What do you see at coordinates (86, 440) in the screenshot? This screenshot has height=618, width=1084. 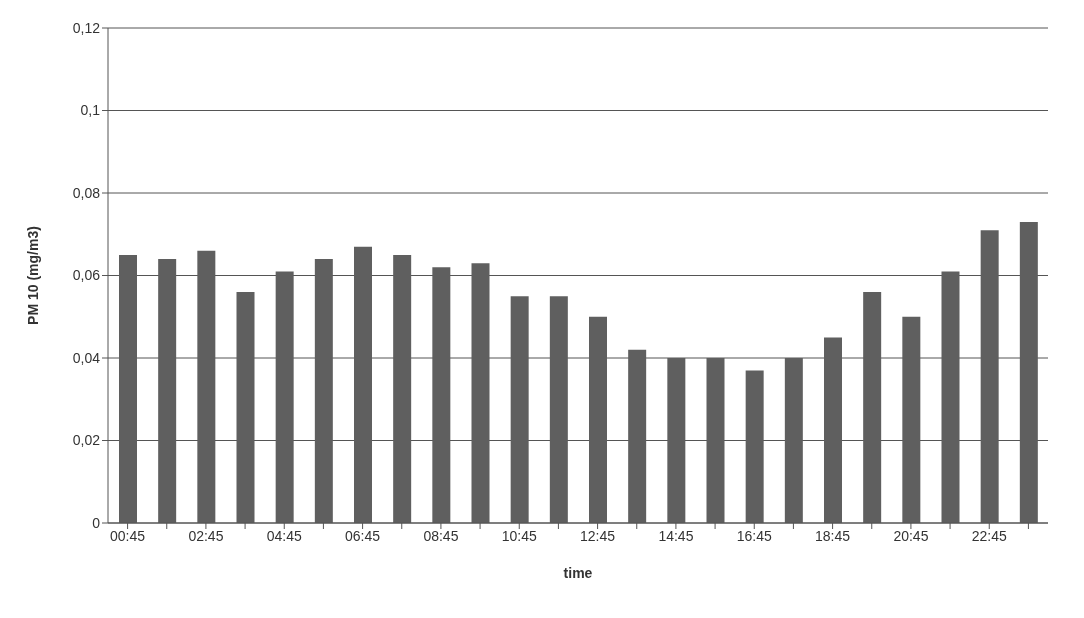 I see `y-tick-label: 0,02` at bounding box center [86, 440].